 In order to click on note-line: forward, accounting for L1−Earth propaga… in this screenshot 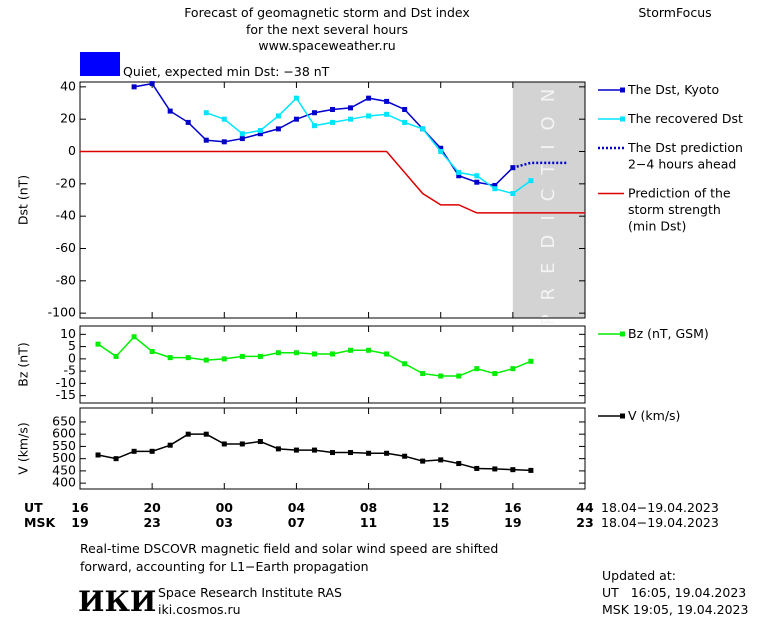, I will do `click(224, 566)`.